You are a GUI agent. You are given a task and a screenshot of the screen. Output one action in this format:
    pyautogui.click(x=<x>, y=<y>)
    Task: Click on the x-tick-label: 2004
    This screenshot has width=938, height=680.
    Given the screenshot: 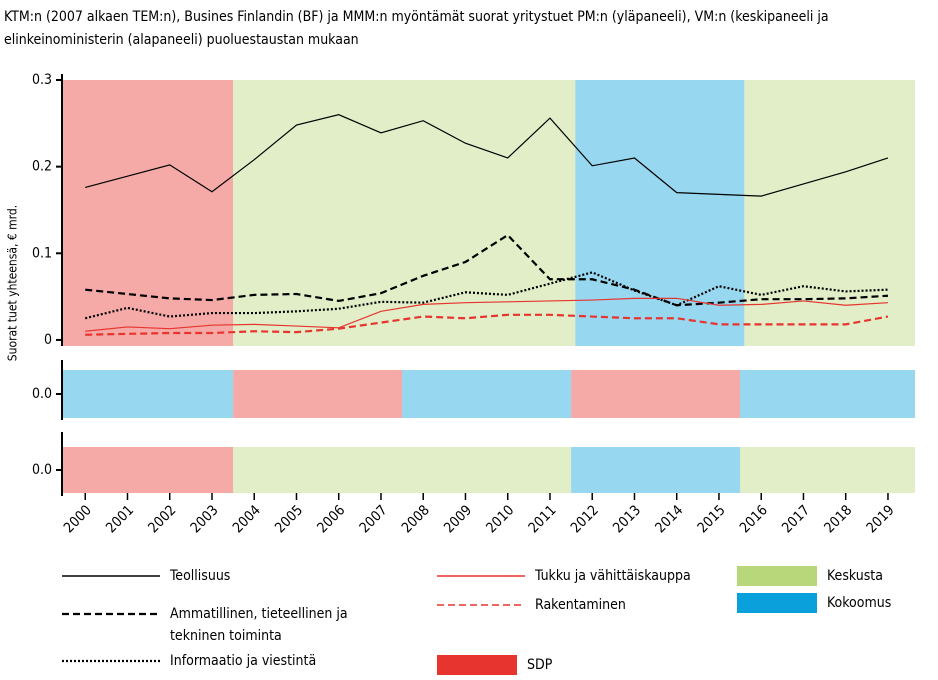 What is the action you would take?
    pyautogui.click(x=247, y=519)
    